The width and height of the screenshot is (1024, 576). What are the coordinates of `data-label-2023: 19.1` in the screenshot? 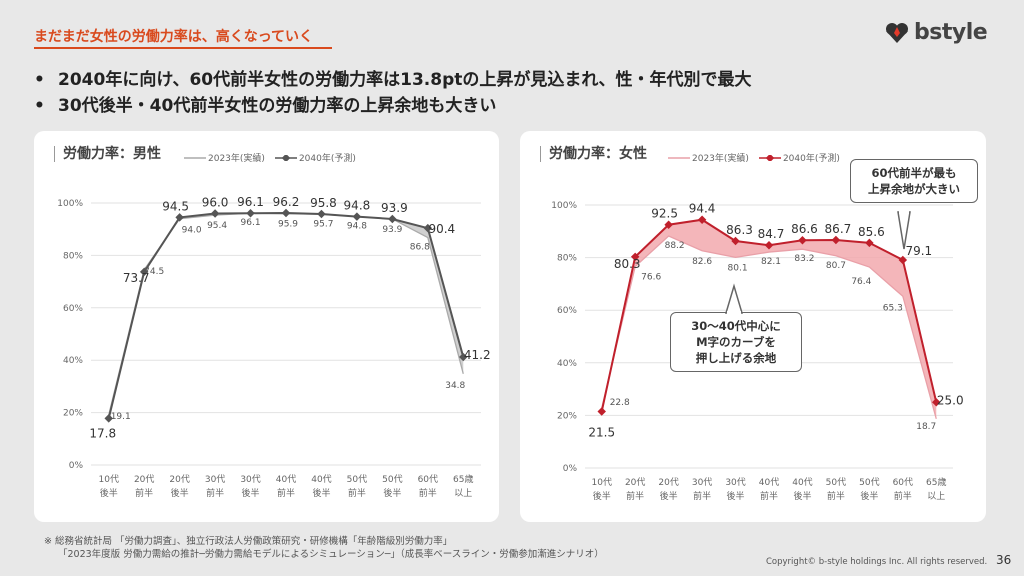 It's located at (121, 417).